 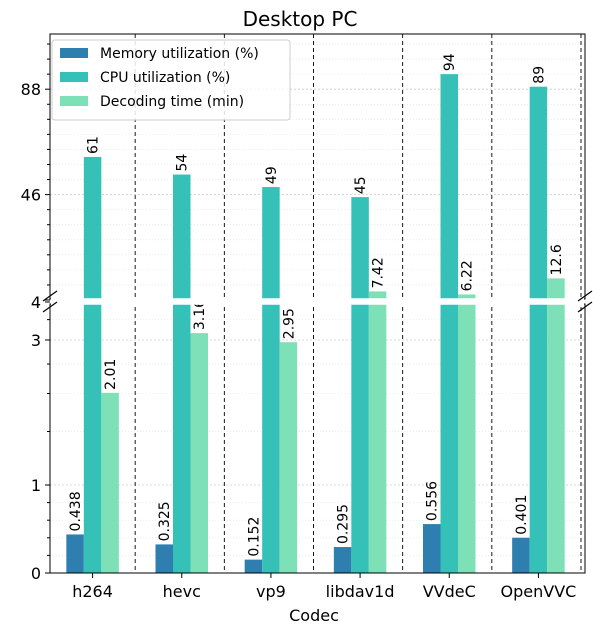 What do you see at coordinates (179, 54) in the screenshot?
I see `legend-label: Memory utilization (%)` at bounding box center [179, 54].